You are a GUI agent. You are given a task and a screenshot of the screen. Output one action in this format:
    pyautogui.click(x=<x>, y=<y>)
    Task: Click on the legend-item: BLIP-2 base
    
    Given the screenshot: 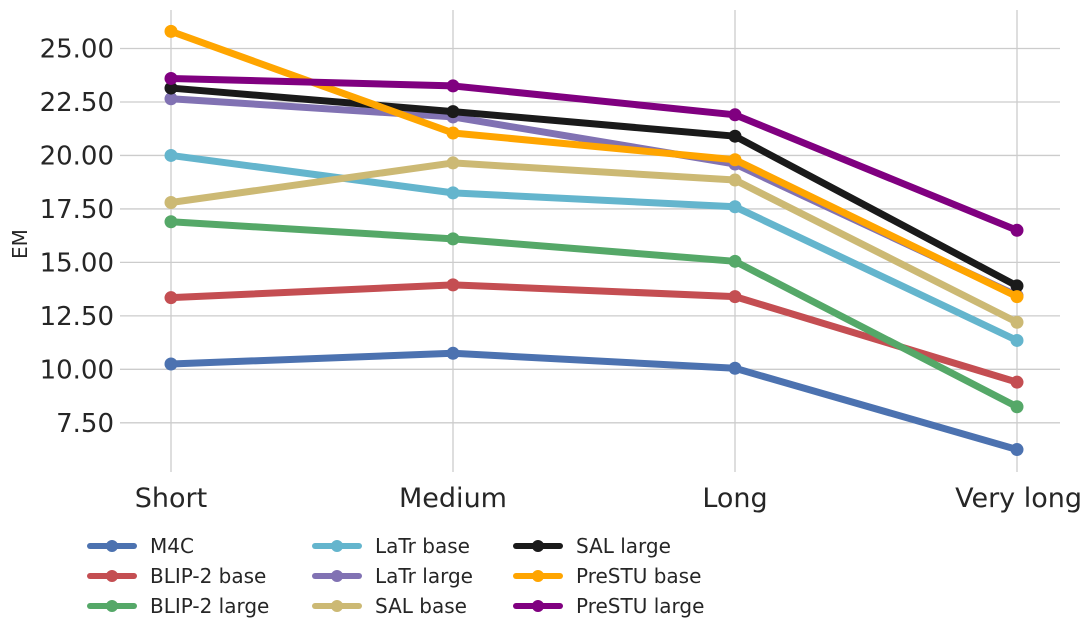 What is the action you would take?
    pyautogui.click(x=176, y=576)
    